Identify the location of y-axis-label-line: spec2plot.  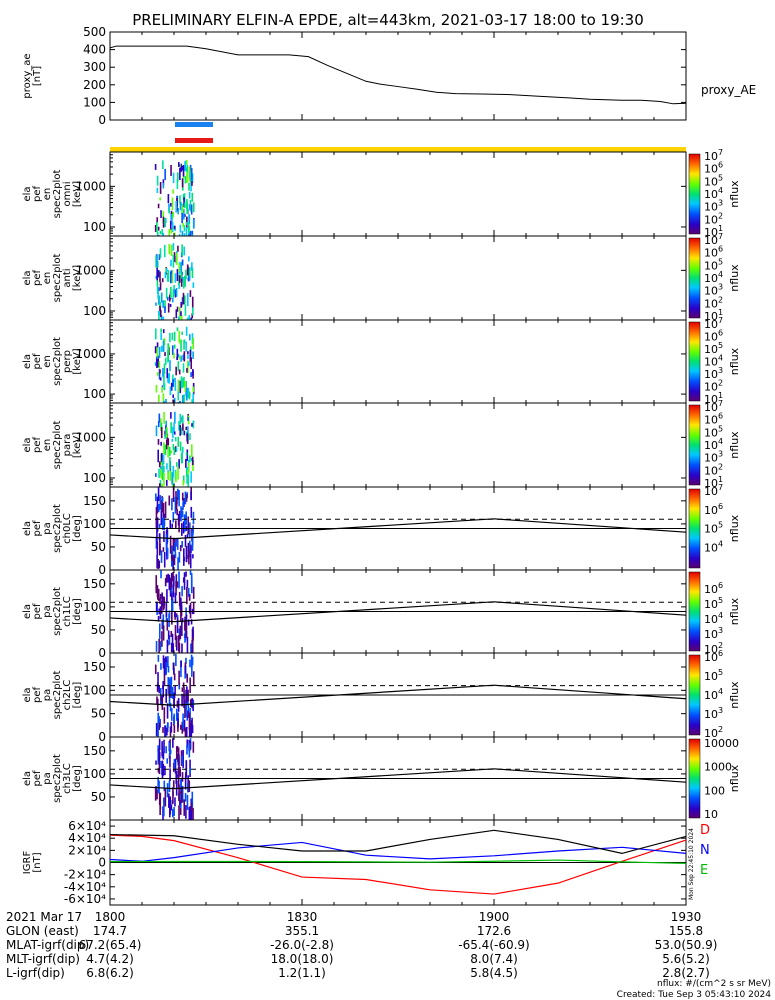
(57, 361).